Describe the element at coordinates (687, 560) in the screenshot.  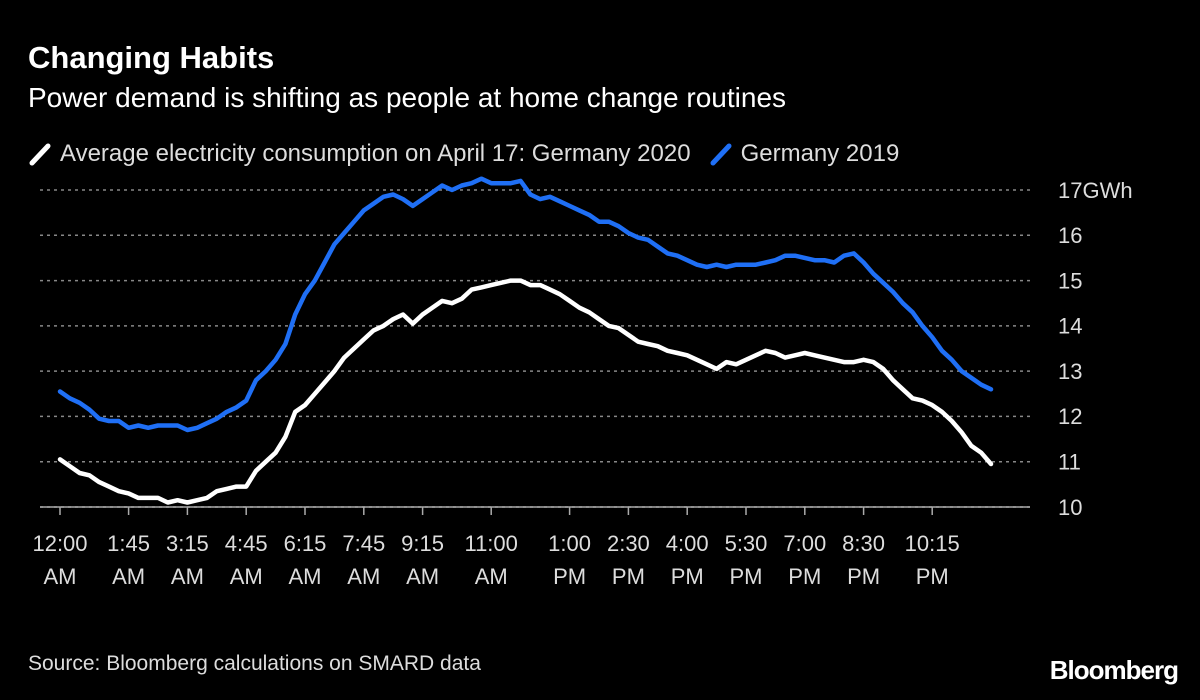
I see `x-tick-label: 4:00 PM` at that location.